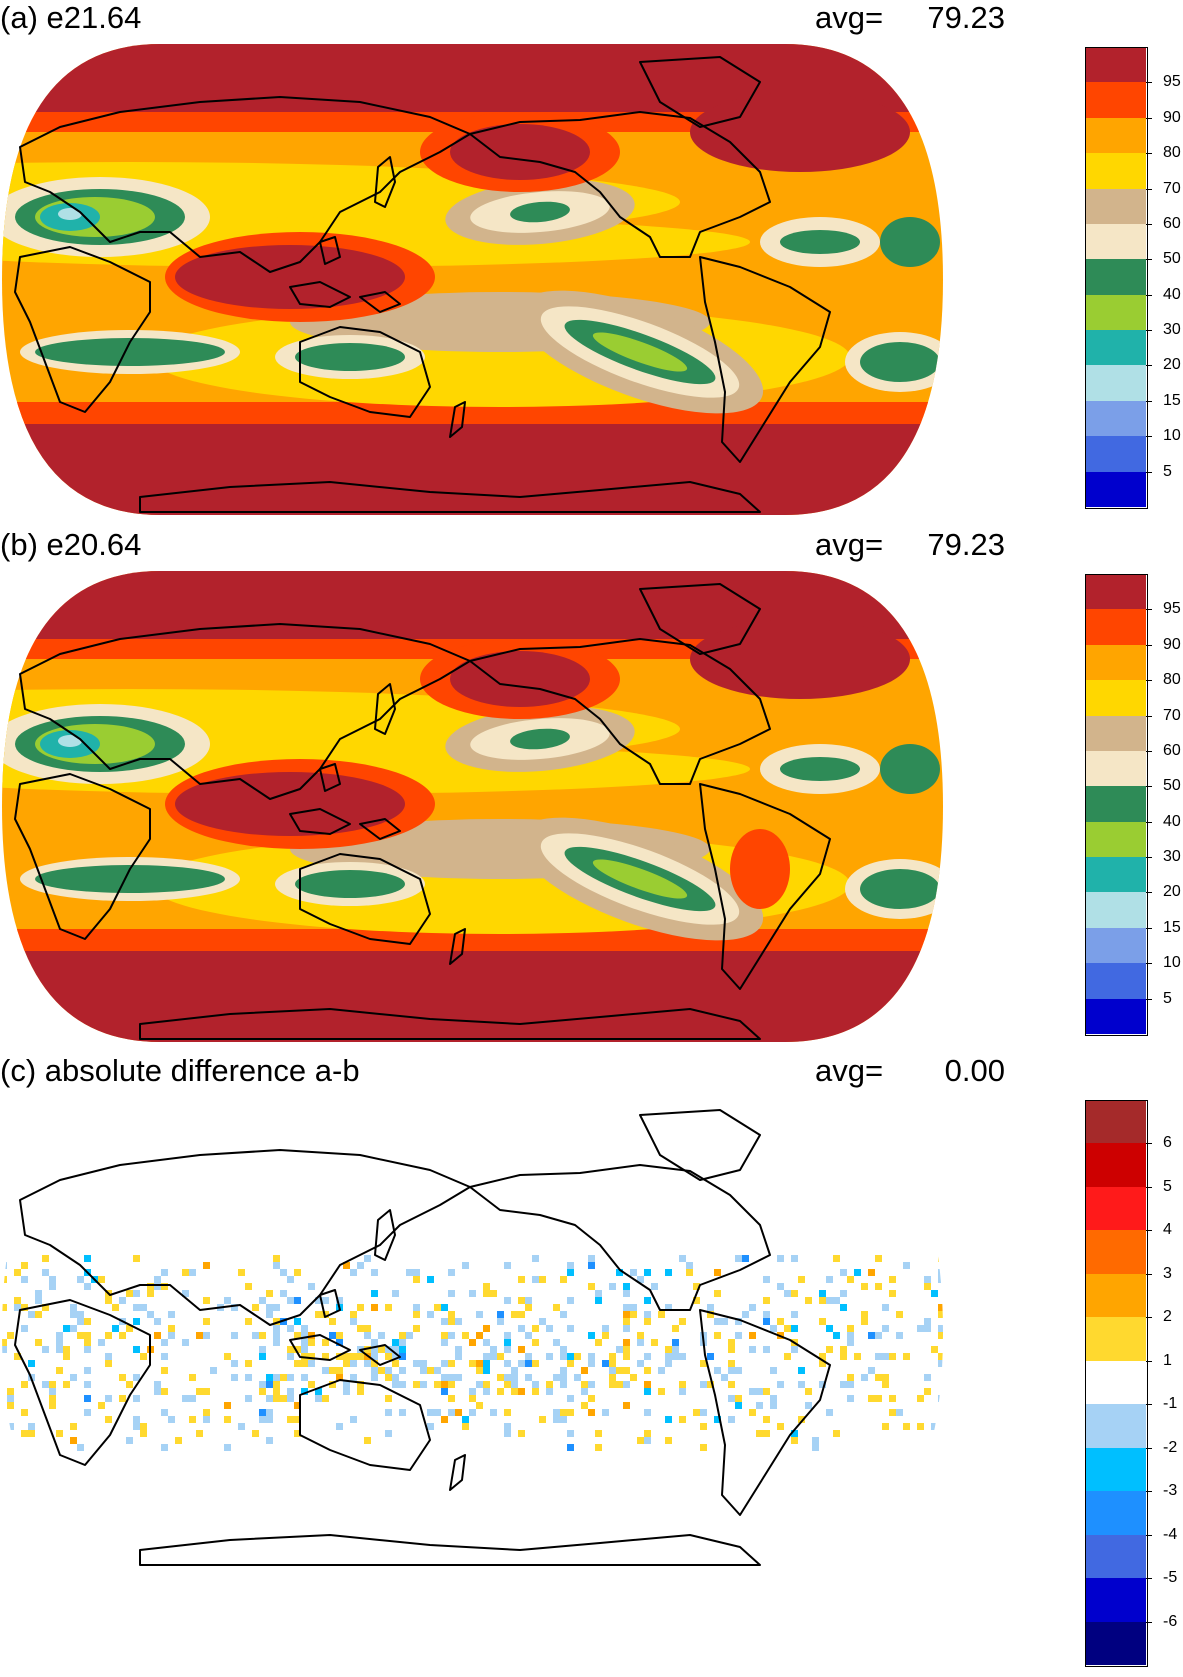 The width and height of the screenshot is (1183, 1677). I want to click on colorbar-tick-label: 80, so click(1172, 153).